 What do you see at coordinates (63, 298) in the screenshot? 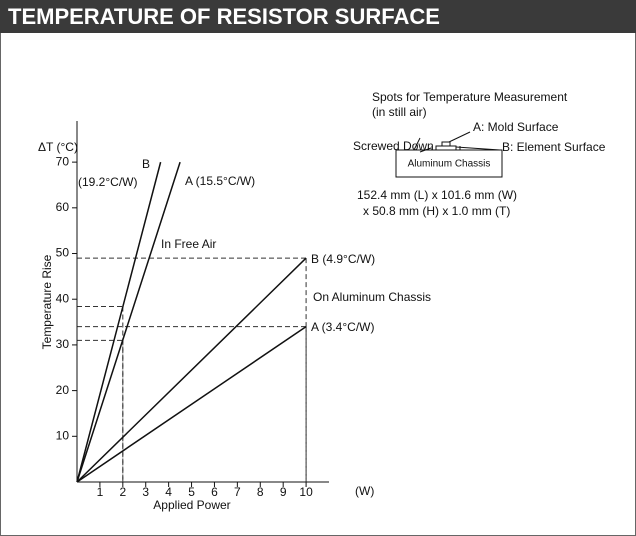
I see `y-tick-label: 40` at bounding box center [63, 298].